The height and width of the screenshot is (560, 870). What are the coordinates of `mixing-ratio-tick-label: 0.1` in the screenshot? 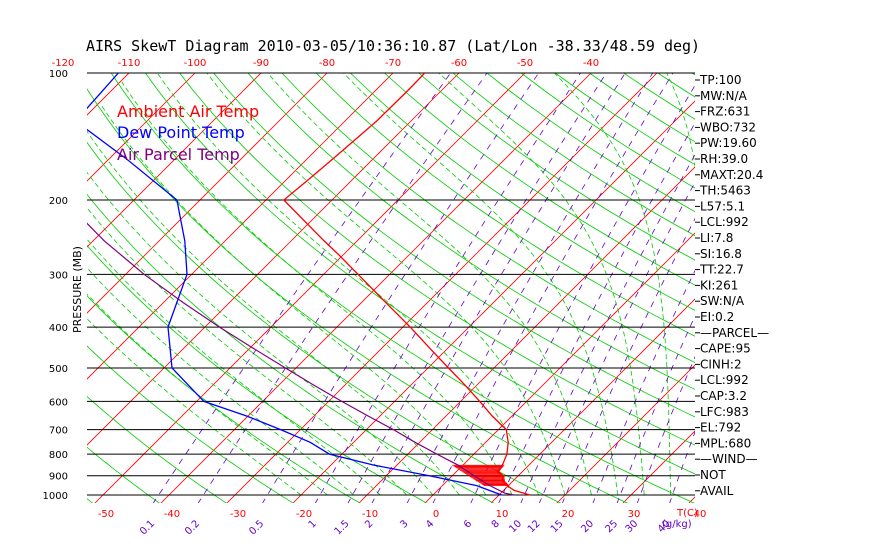 It's located at (147, 527).